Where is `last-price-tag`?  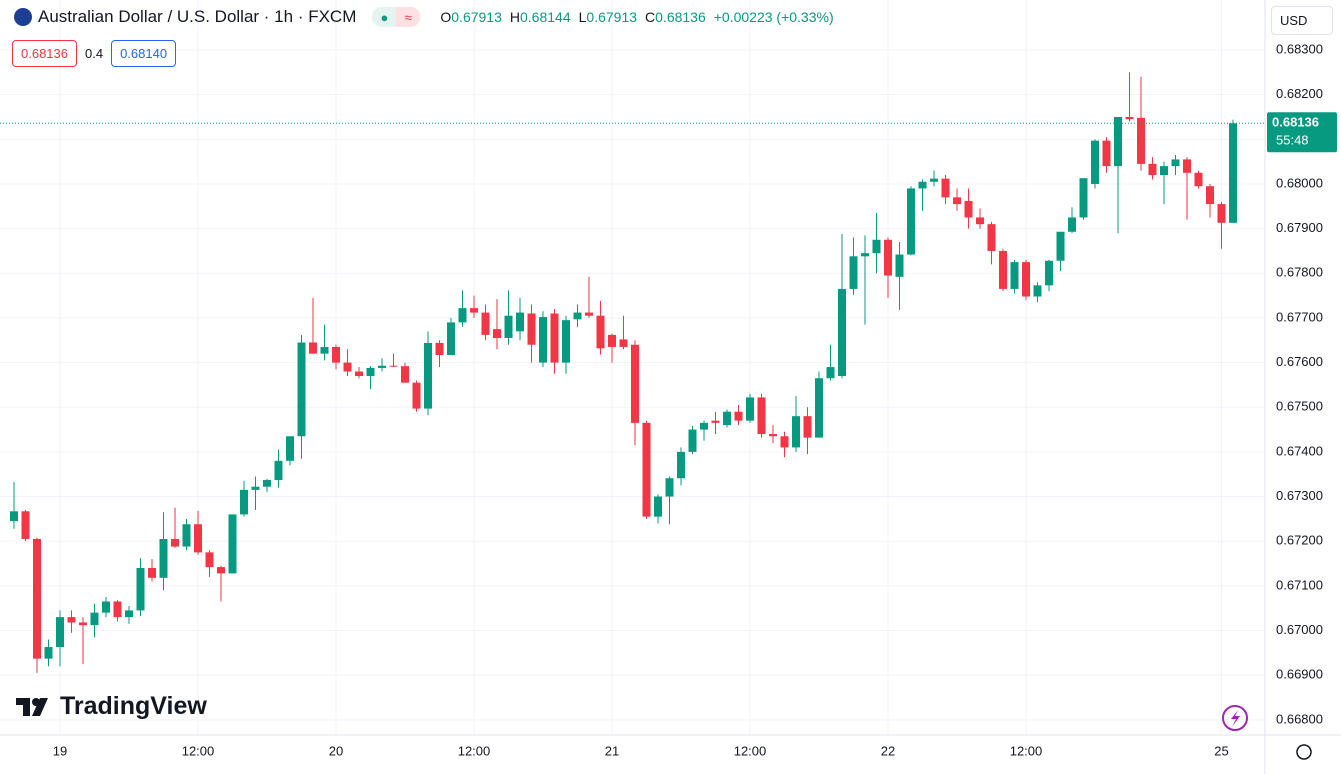
last-price-tag is located at coordinates (1302, 132).